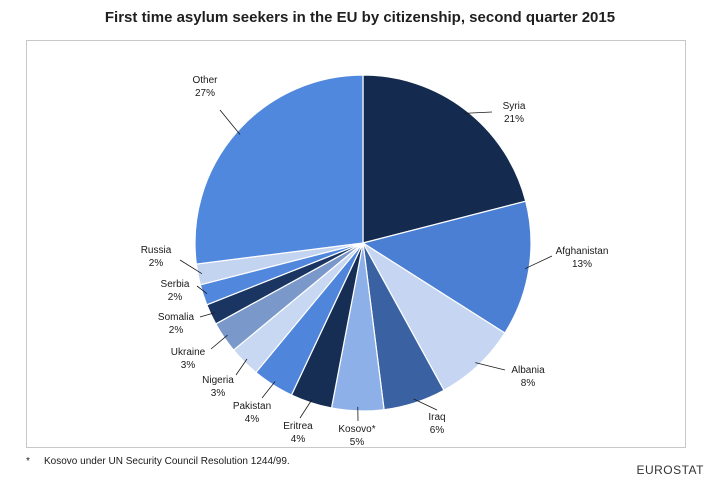 Image resolution: width=720 pixels, height=481 pixels. I want to click on slice-label-iraq: Iraq, so click(436, 417).